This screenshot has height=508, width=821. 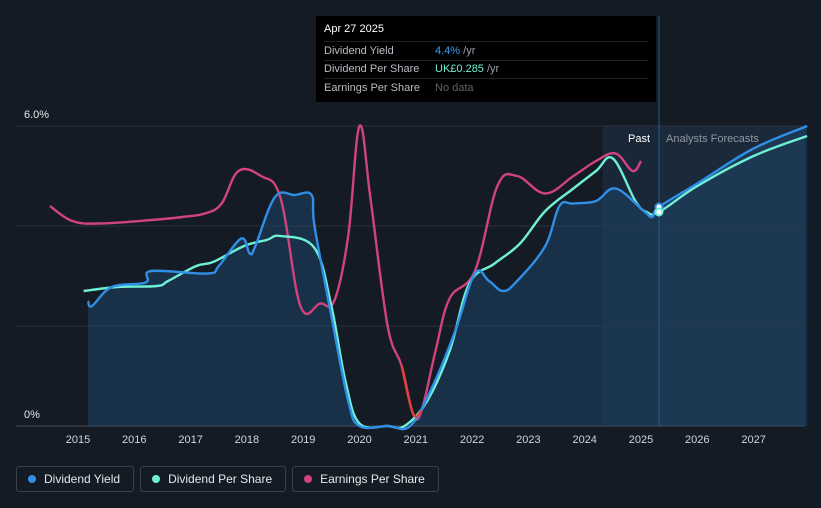 I want to click on legend-label: Dividend Yield, so click(x=82, y=479).